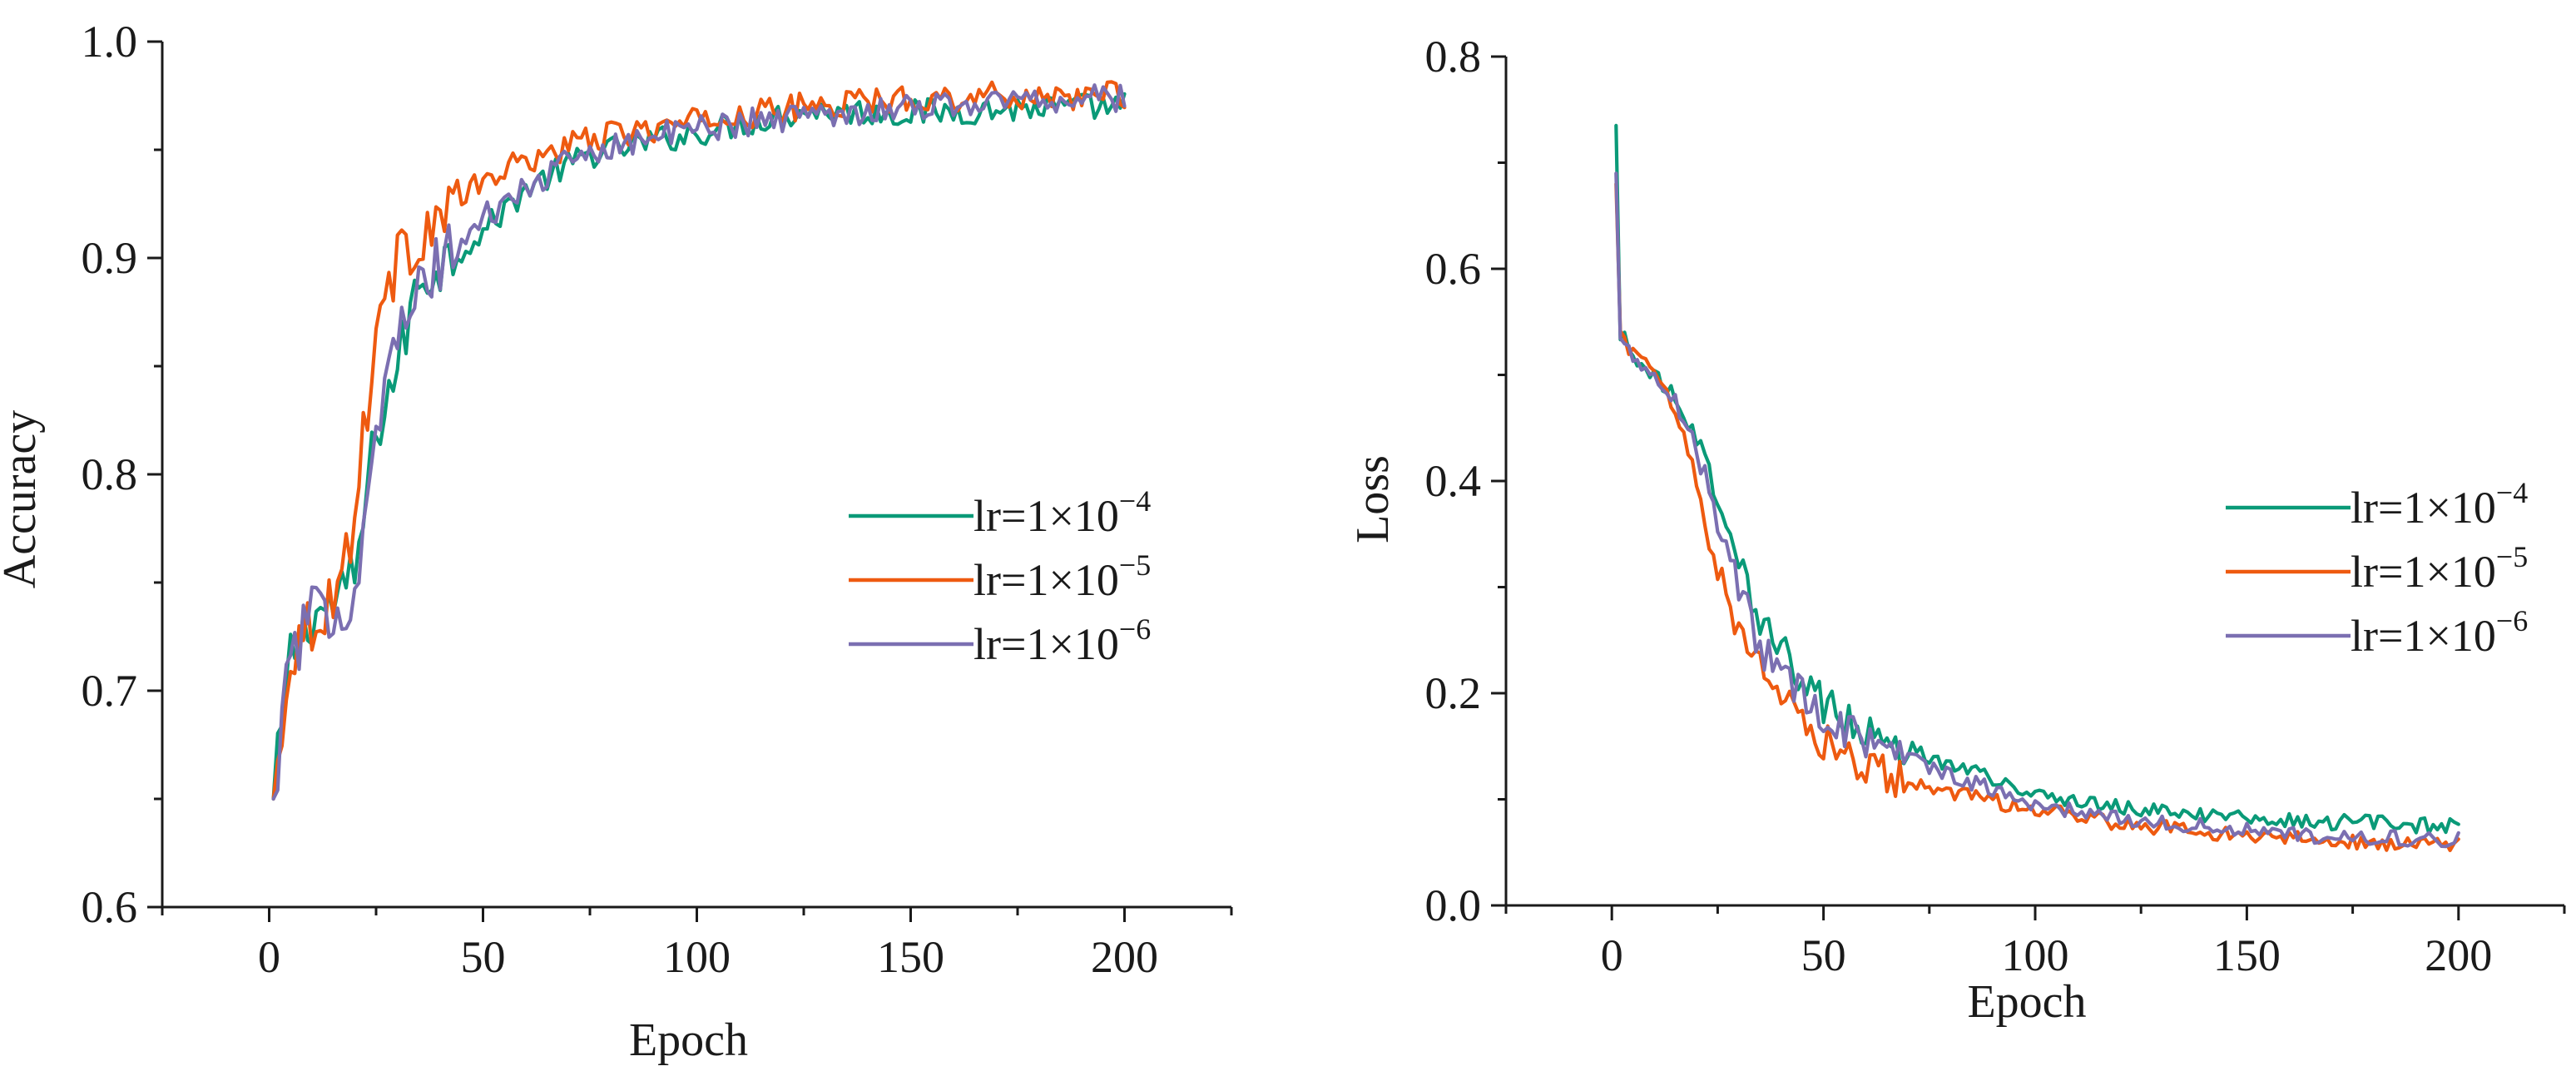 The image size is (2576, 1086). I want to click on y-tick-label: 0.0, so click(1454, 905).